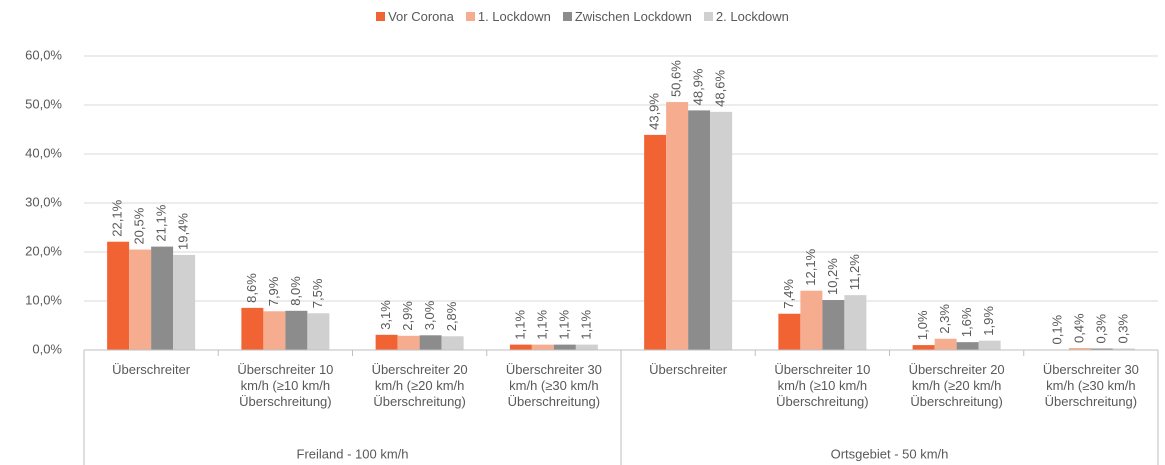  I want to click on value-label: 50,6%, so click(676, 78).